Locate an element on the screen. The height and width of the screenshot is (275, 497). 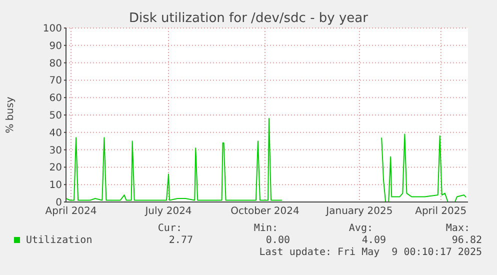
x-tick-label: April 2025 is located at coordinates (441, 211).